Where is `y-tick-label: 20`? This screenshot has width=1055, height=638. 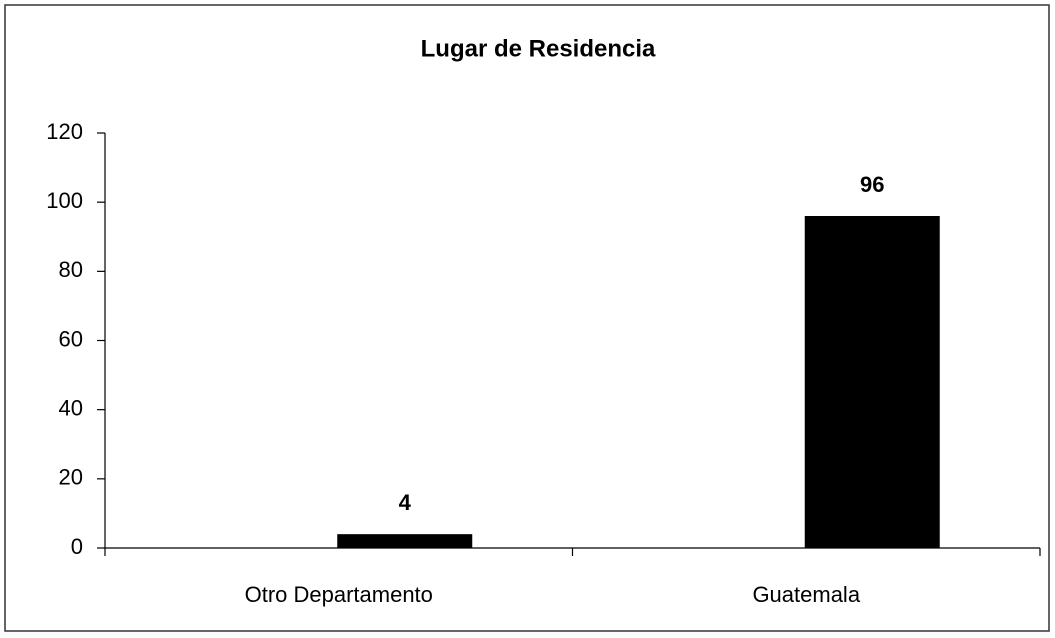 y-tick-label: 20 is located at coordinates (71, 477).